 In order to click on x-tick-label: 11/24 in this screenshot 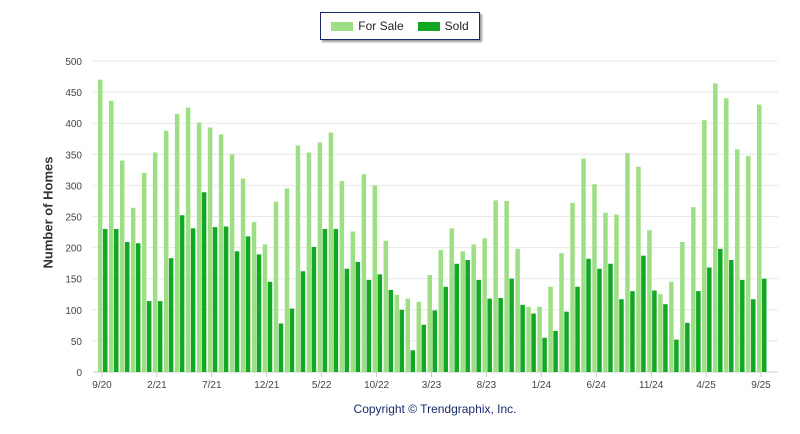, I will do `click(651, 385)`.